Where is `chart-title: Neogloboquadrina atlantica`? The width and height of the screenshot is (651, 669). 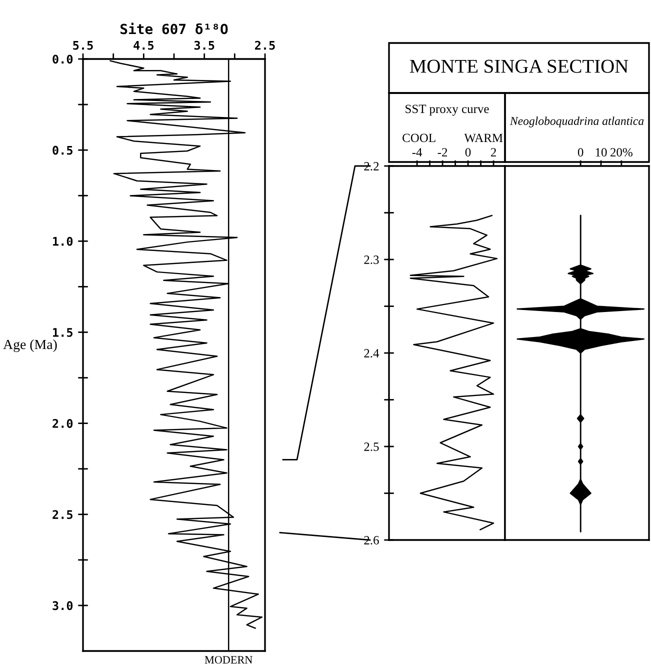
chart-title: Neogloboquadrina atlantica is located at coordinates (577, 122).